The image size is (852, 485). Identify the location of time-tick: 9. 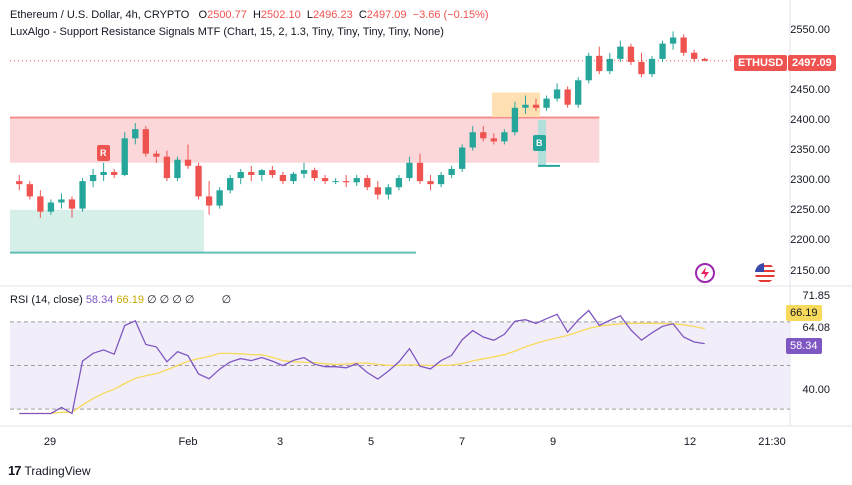
(553, 442).